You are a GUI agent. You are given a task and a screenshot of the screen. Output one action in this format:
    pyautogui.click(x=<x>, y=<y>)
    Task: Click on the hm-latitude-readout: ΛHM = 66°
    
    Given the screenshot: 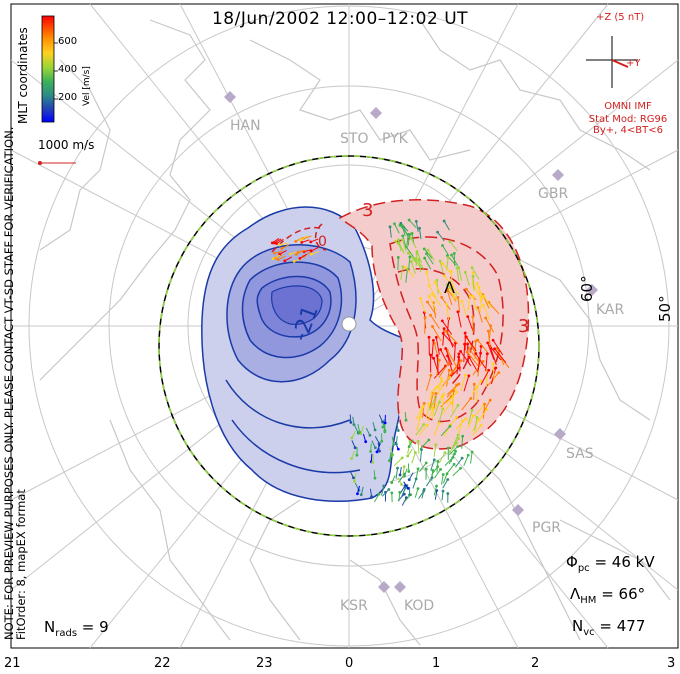 What is the action you would take?
    pyautogui.click(x=607, y=595)
    